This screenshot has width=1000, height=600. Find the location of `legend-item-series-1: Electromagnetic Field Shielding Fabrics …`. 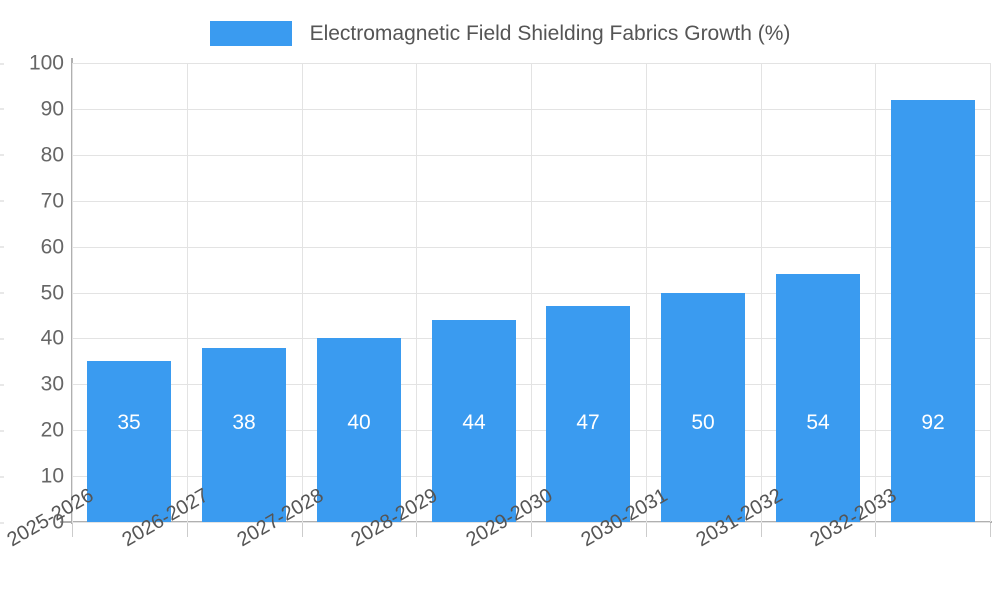

legend-item-series-1: Electromagnetic Field Shielding Fabrics … is located at coordinates (500, 33).